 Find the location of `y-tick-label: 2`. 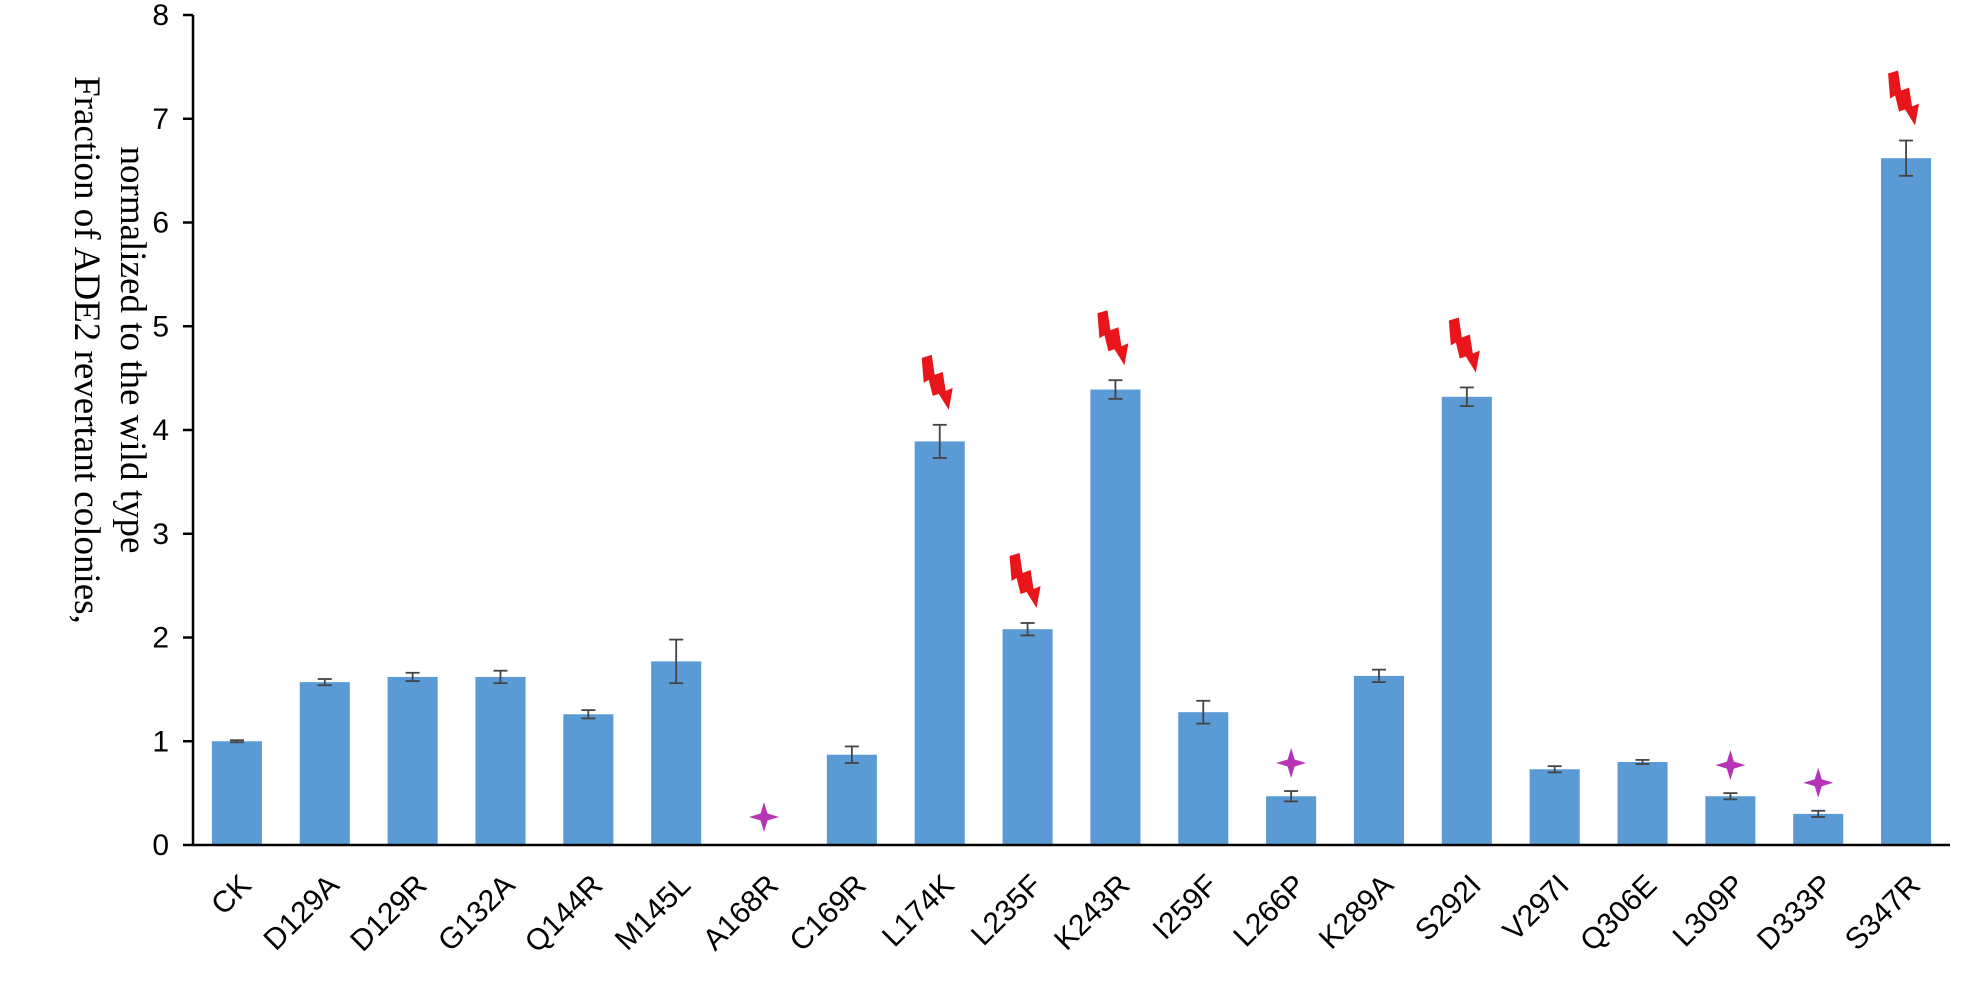

y-tick-label: 2 is located at coordinates (160, 638).